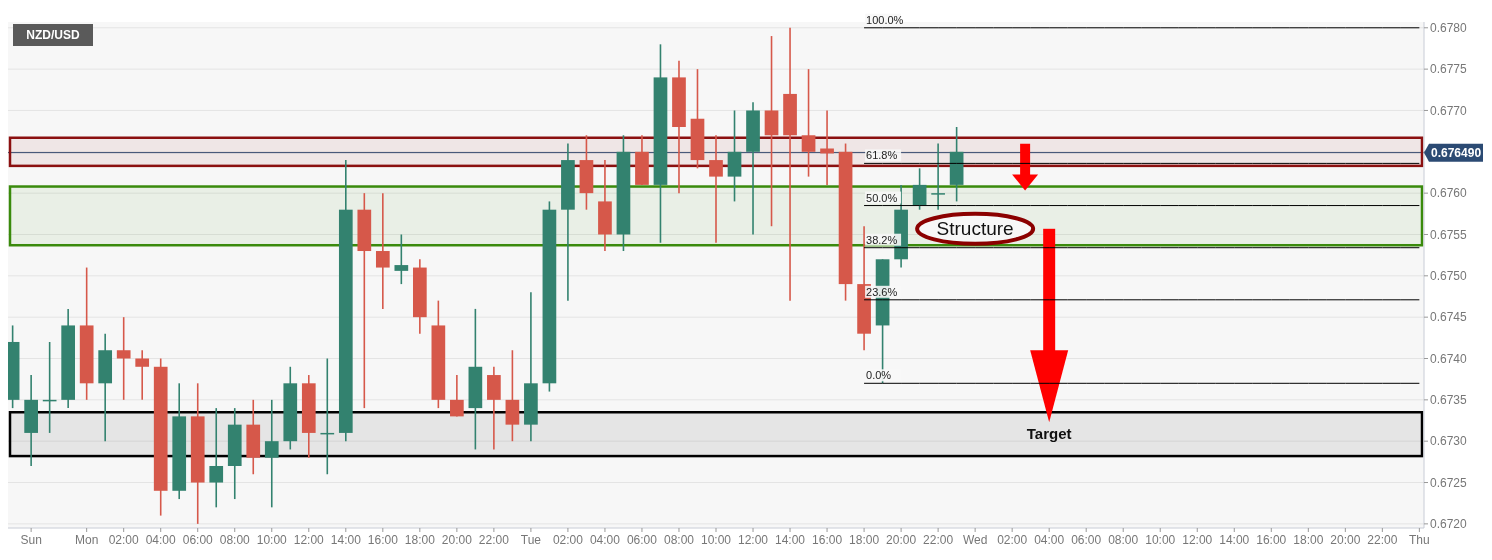 The height and width of the screenshot is (560, 1492). Describe the element at coordinates (975, 229) in the screenshot. I see `annotation: Structure` at that location.